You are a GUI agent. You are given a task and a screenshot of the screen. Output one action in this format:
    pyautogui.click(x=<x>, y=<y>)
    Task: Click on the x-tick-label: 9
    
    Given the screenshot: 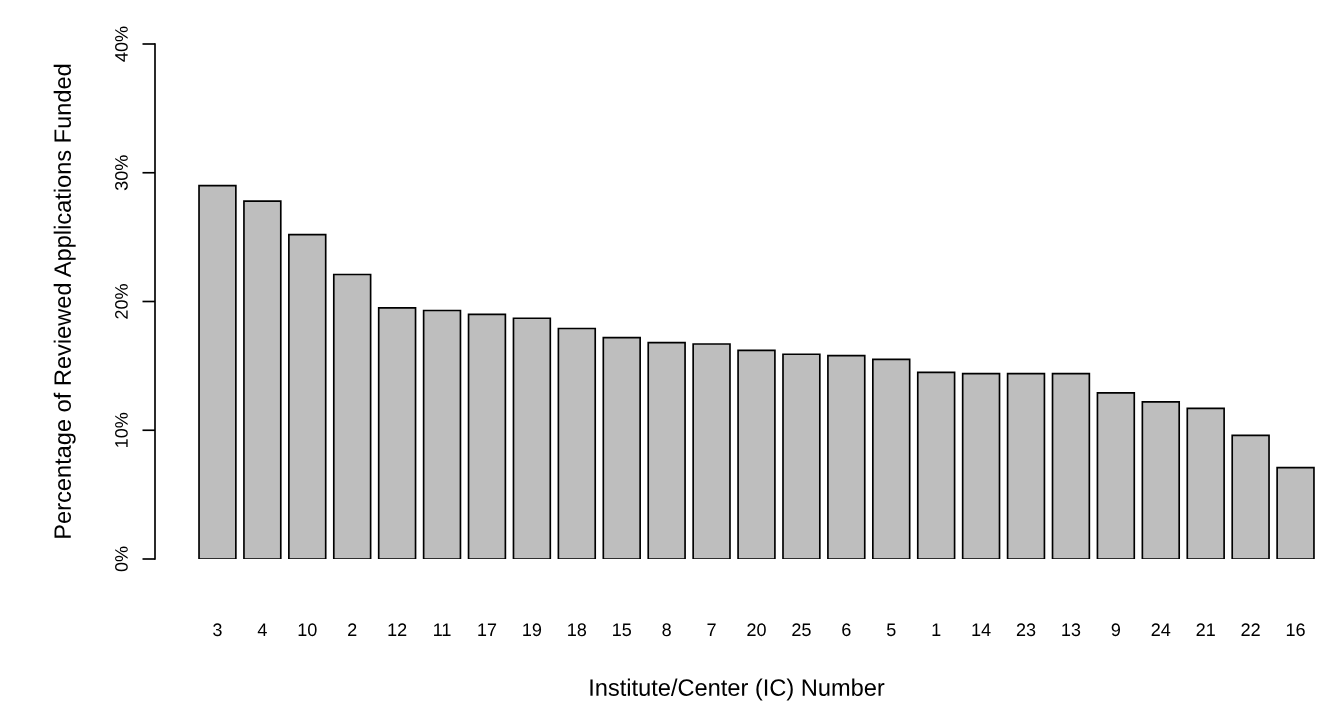 What is the action you would take?
    pyautogui.click(x=1116, y=630)
    